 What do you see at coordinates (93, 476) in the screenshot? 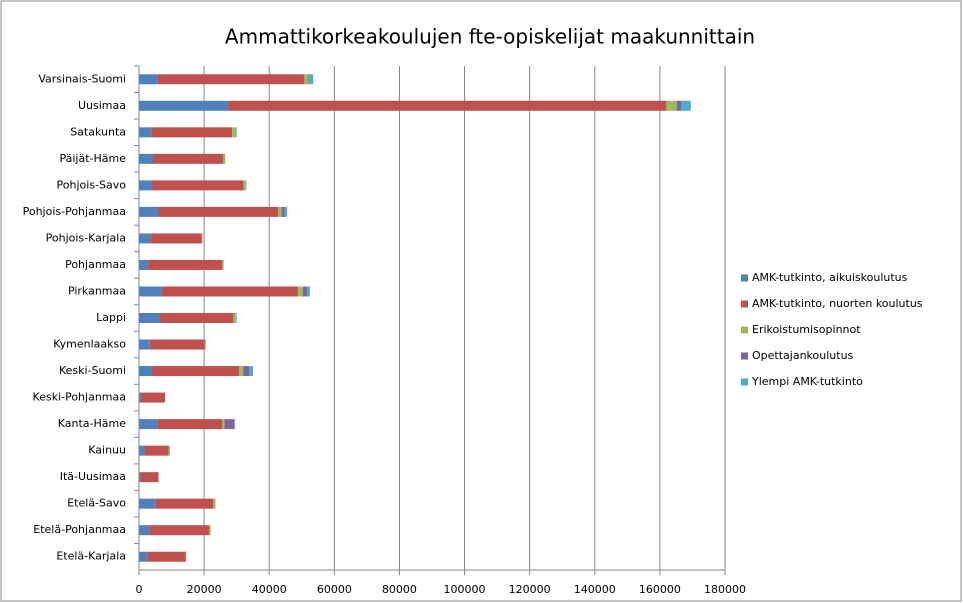
I see `y-tick-label: Itä-Uusimaa` at bounding box center [93, 476].